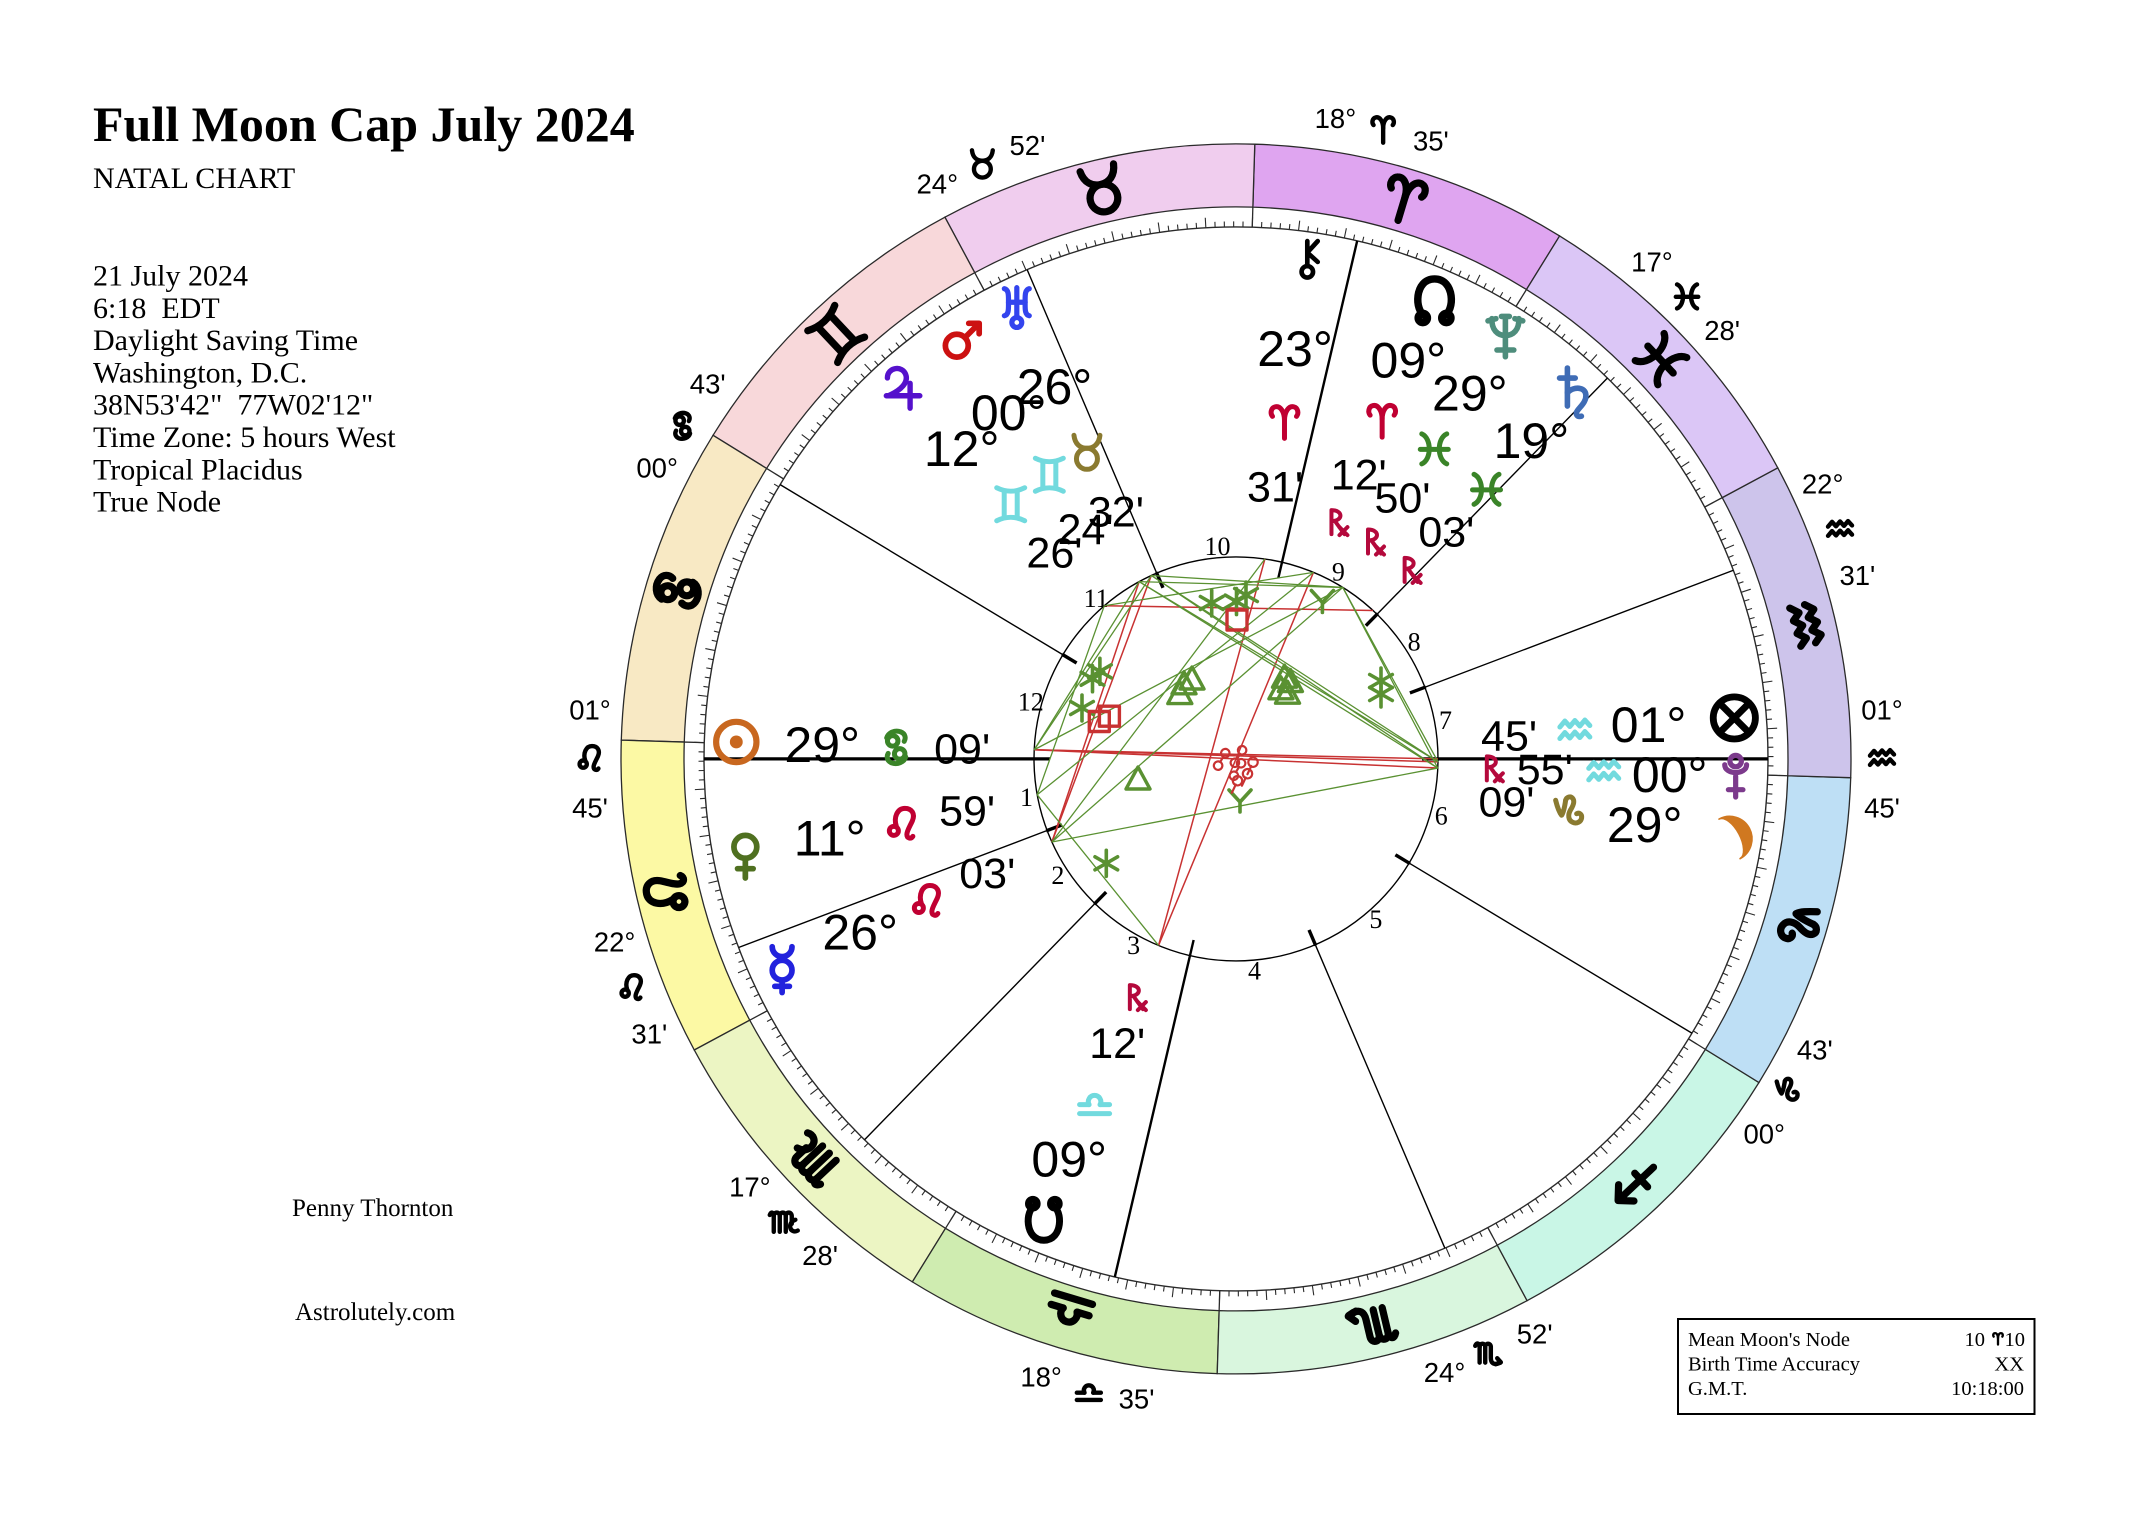  Describe the element at coordinates (244, 437) in the screenshot. I see `svg-text: Time Zone: 5 hours West` at that location.